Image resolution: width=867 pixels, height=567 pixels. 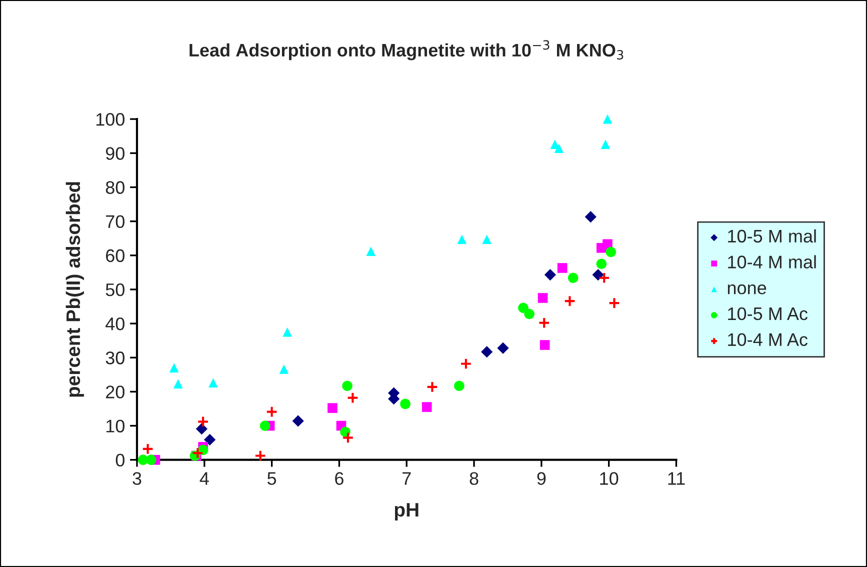 What do you see at coordinates (406, 511) in the screenshot?
I see `x-axis-title: pH` at bounding box center [406, 511].